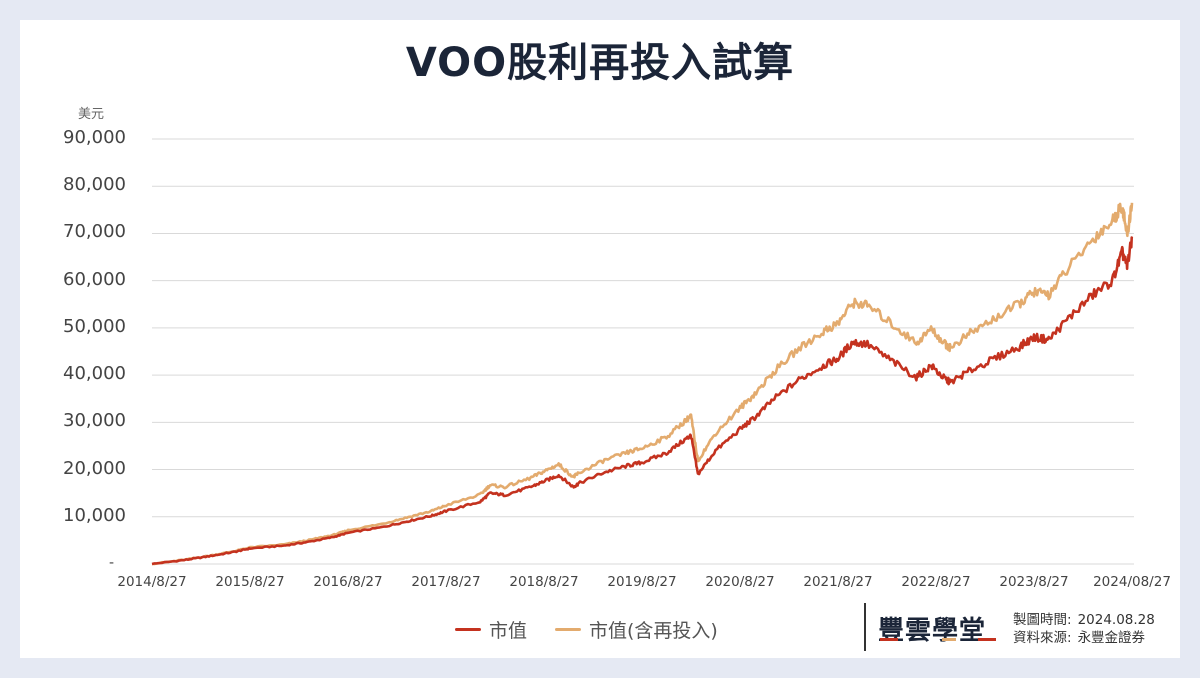 The height and width of the screenshot is (678, 1200). I want to click on brand-accent-tan, so click(949, 639).